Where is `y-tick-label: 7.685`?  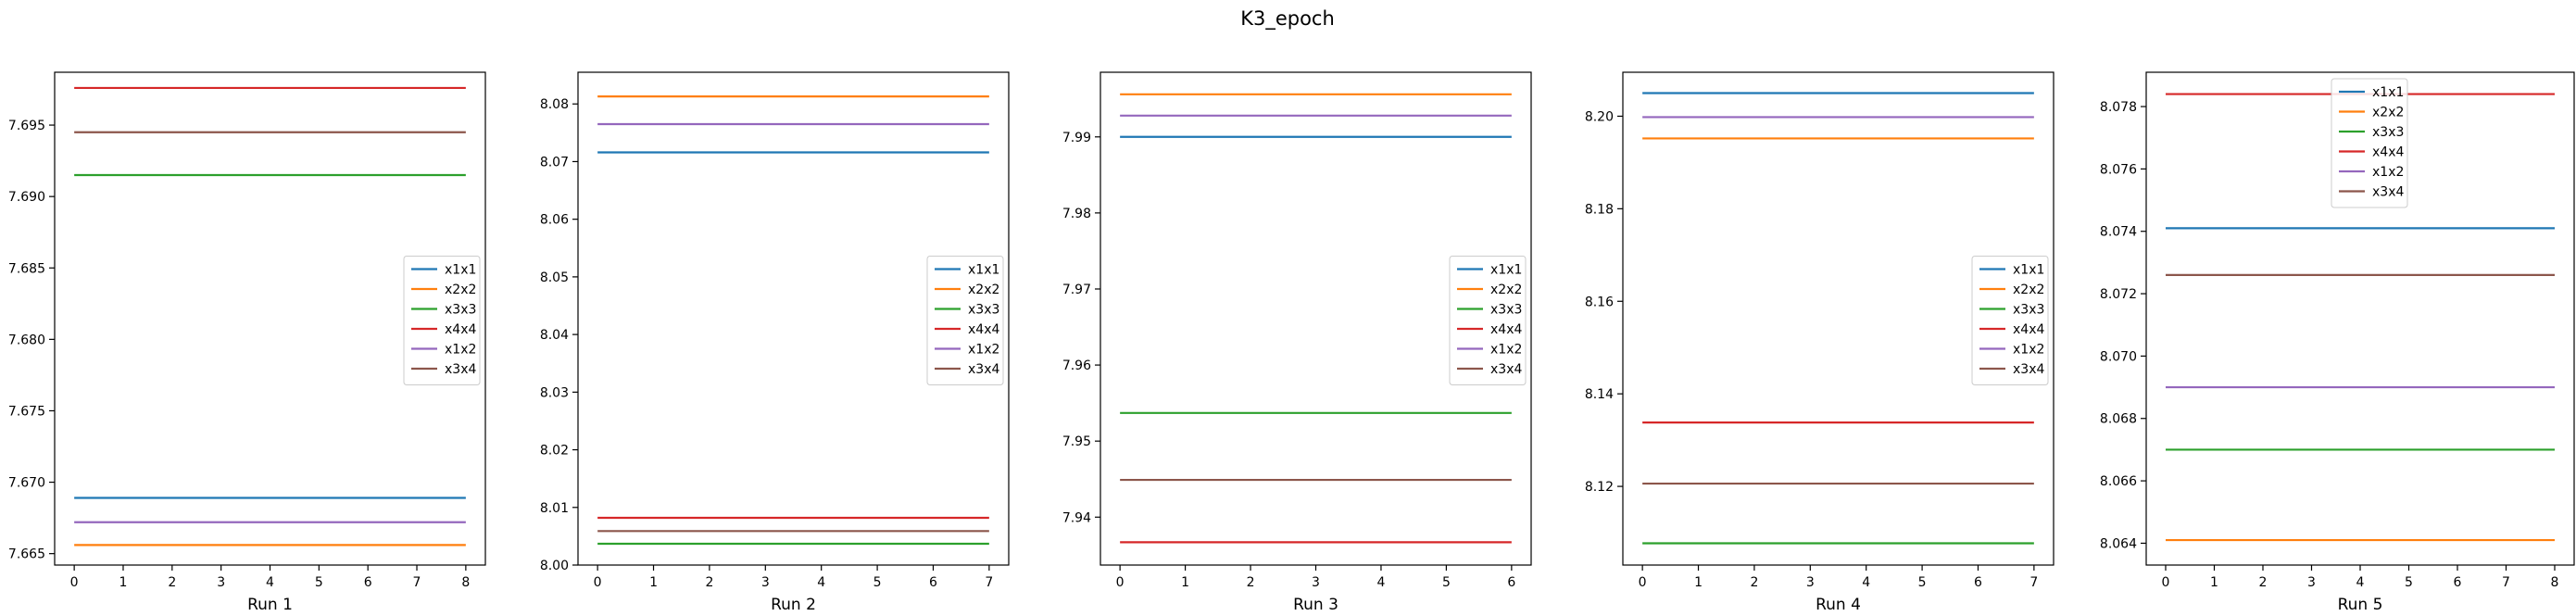 y-tick-label: 7.685 is located at coordinates (26, 268).